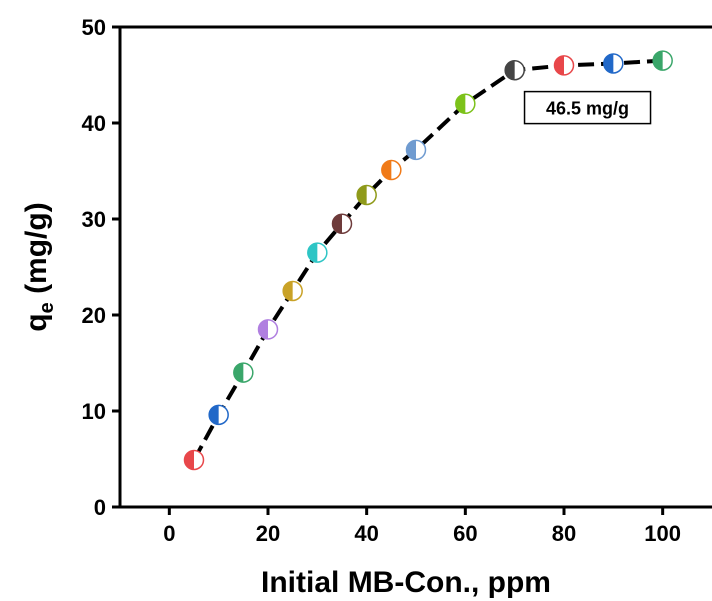  What do you see at coordinates (406, 582) in the screenshot?
I see `x-axis-title: Initial MB-Con., ppm` at bounding box center [406, 582].